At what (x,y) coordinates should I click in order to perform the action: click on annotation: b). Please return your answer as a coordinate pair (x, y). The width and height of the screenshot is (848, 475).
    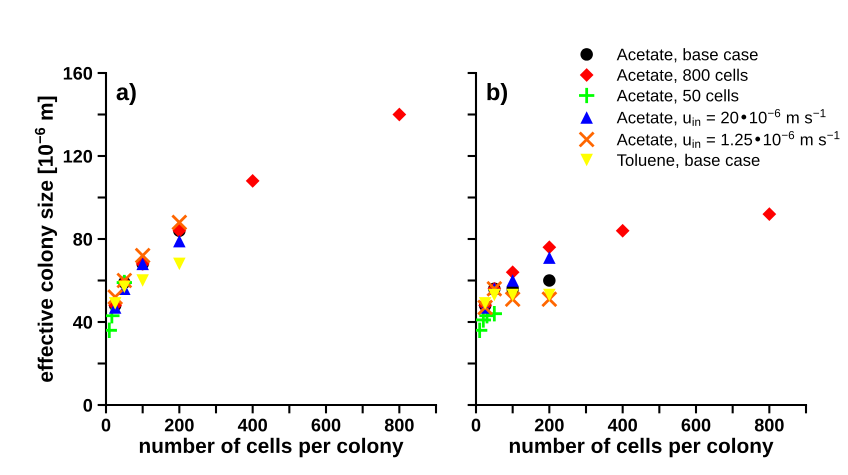
    Looking at the image, I should click on (497, 93).